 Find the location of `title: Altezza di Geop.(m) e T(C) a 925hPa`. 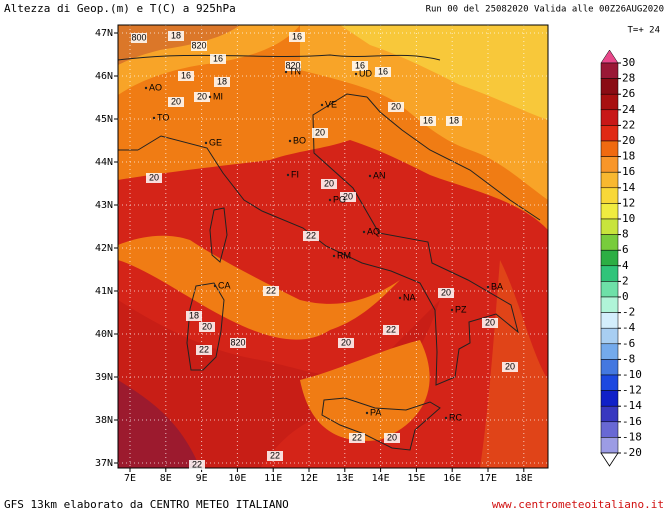

title: Altezza di Geop.(m) e T(C) a 925hPa is located at coordinates (120, 8).